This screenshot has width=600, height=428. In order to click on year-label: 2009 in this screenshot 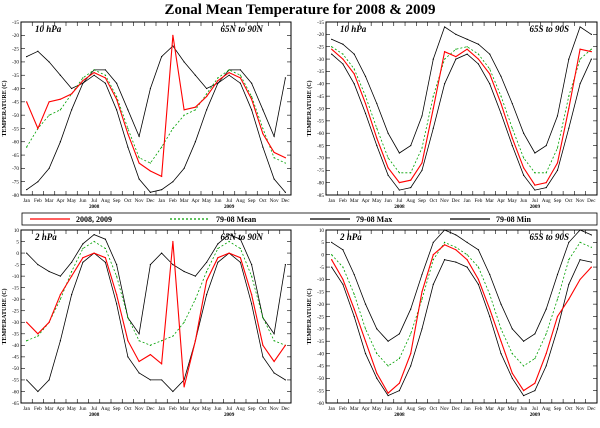, I will do `click(535, 415)`.